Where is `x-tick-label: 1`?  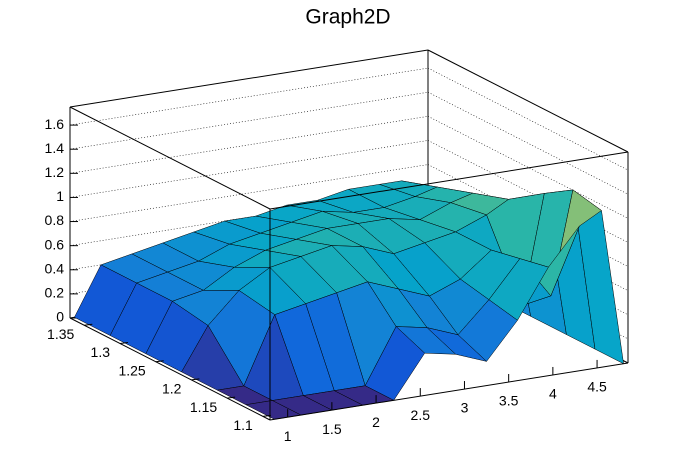 x-tick-label: 1 is located at coordinates (288, 436).